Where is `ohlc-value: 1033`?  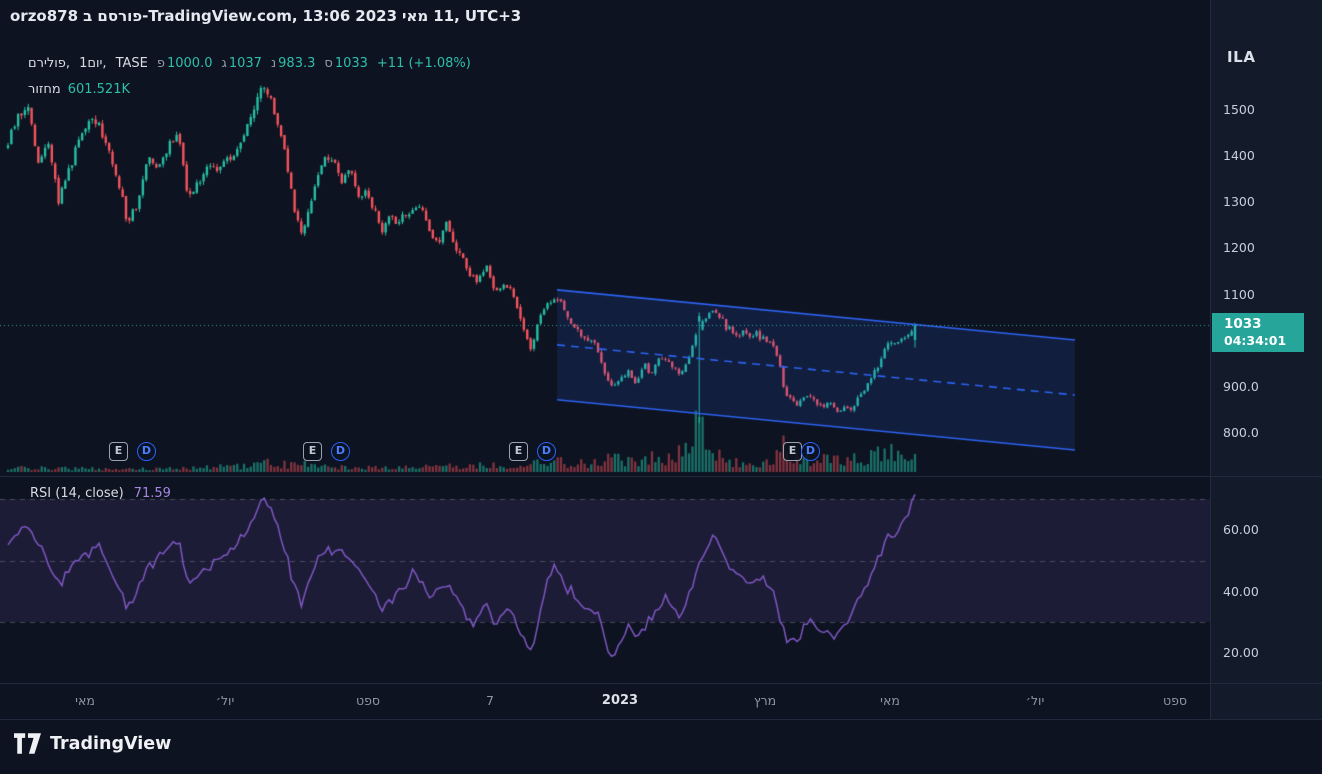
ohlc-value: 1033 is located at coordinates (351, 63).